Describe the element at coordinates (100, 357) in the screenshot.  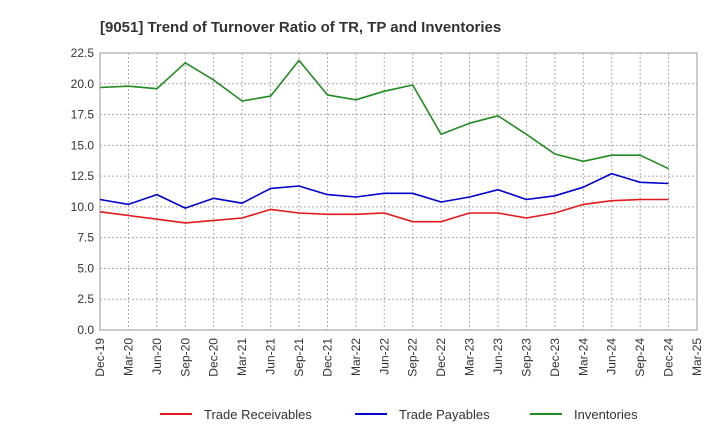
I see `x-tick-label: Dec-19` at that location.